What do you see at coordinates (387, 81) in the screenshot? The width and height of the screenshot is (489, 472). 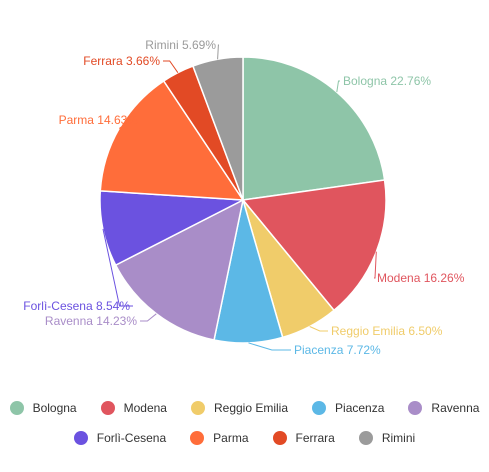 I see `label-bologna: Bologna 22.76%` at bounding box center [387, 81].